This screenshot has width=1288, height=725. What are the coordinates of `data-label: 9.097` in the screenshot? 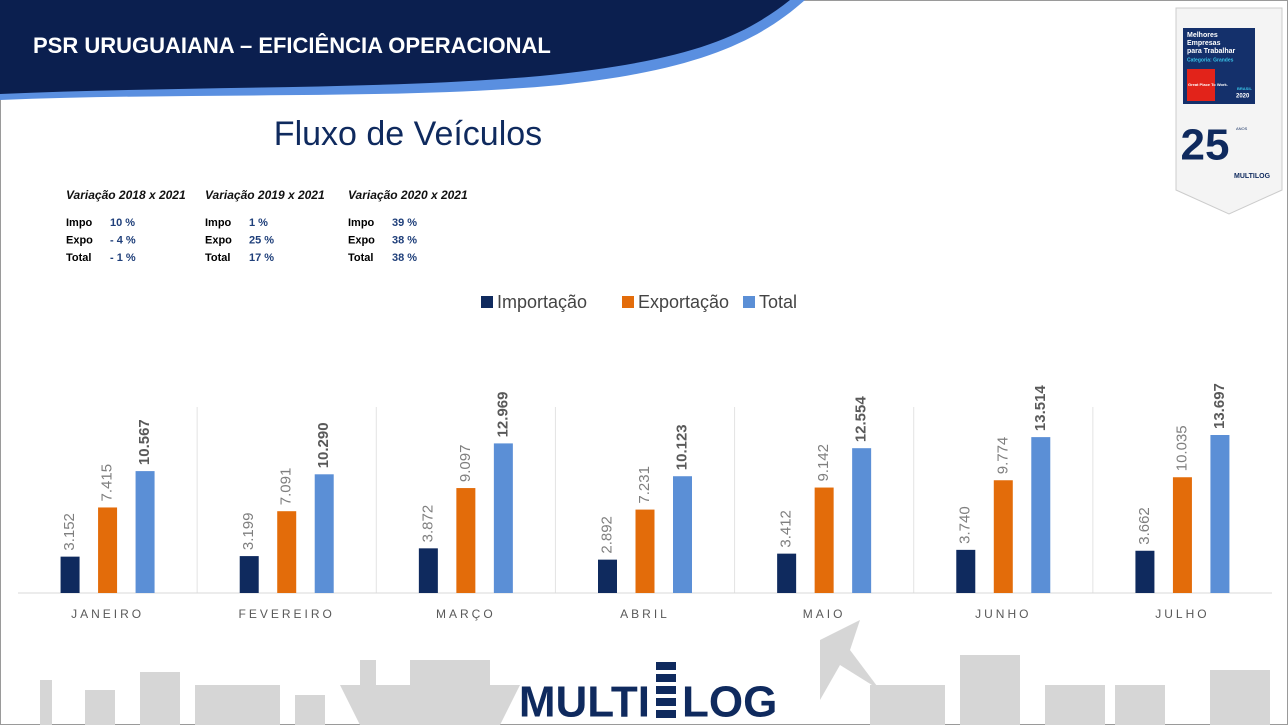 It's located at (465, 464).